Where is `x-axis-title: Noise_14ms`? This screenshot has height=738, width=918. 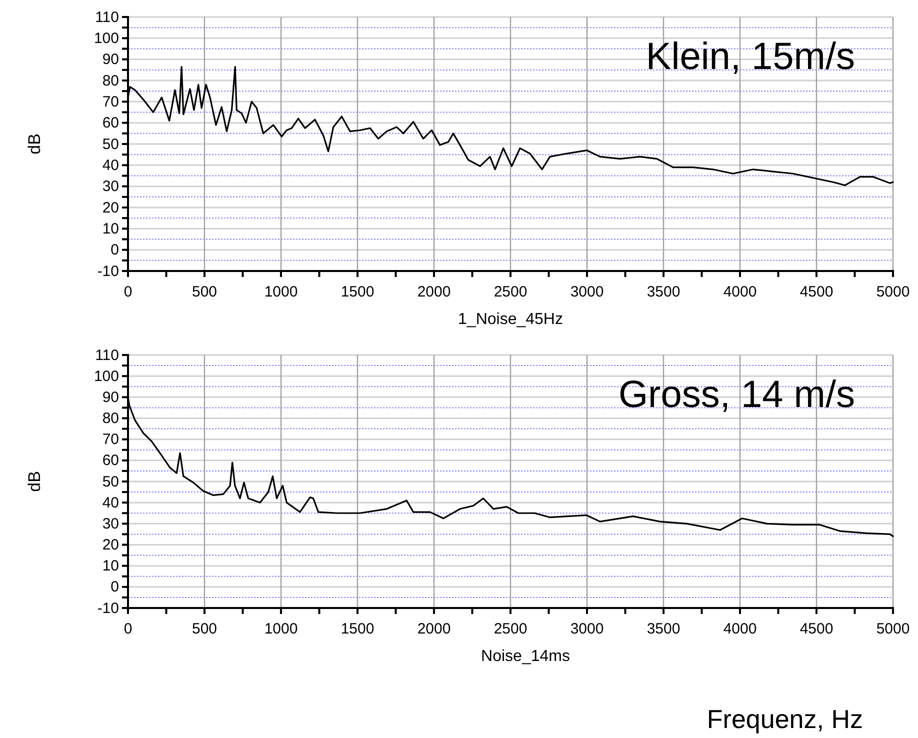 x-axis-title: Noise_14ms is located at coordinates (525, 656).